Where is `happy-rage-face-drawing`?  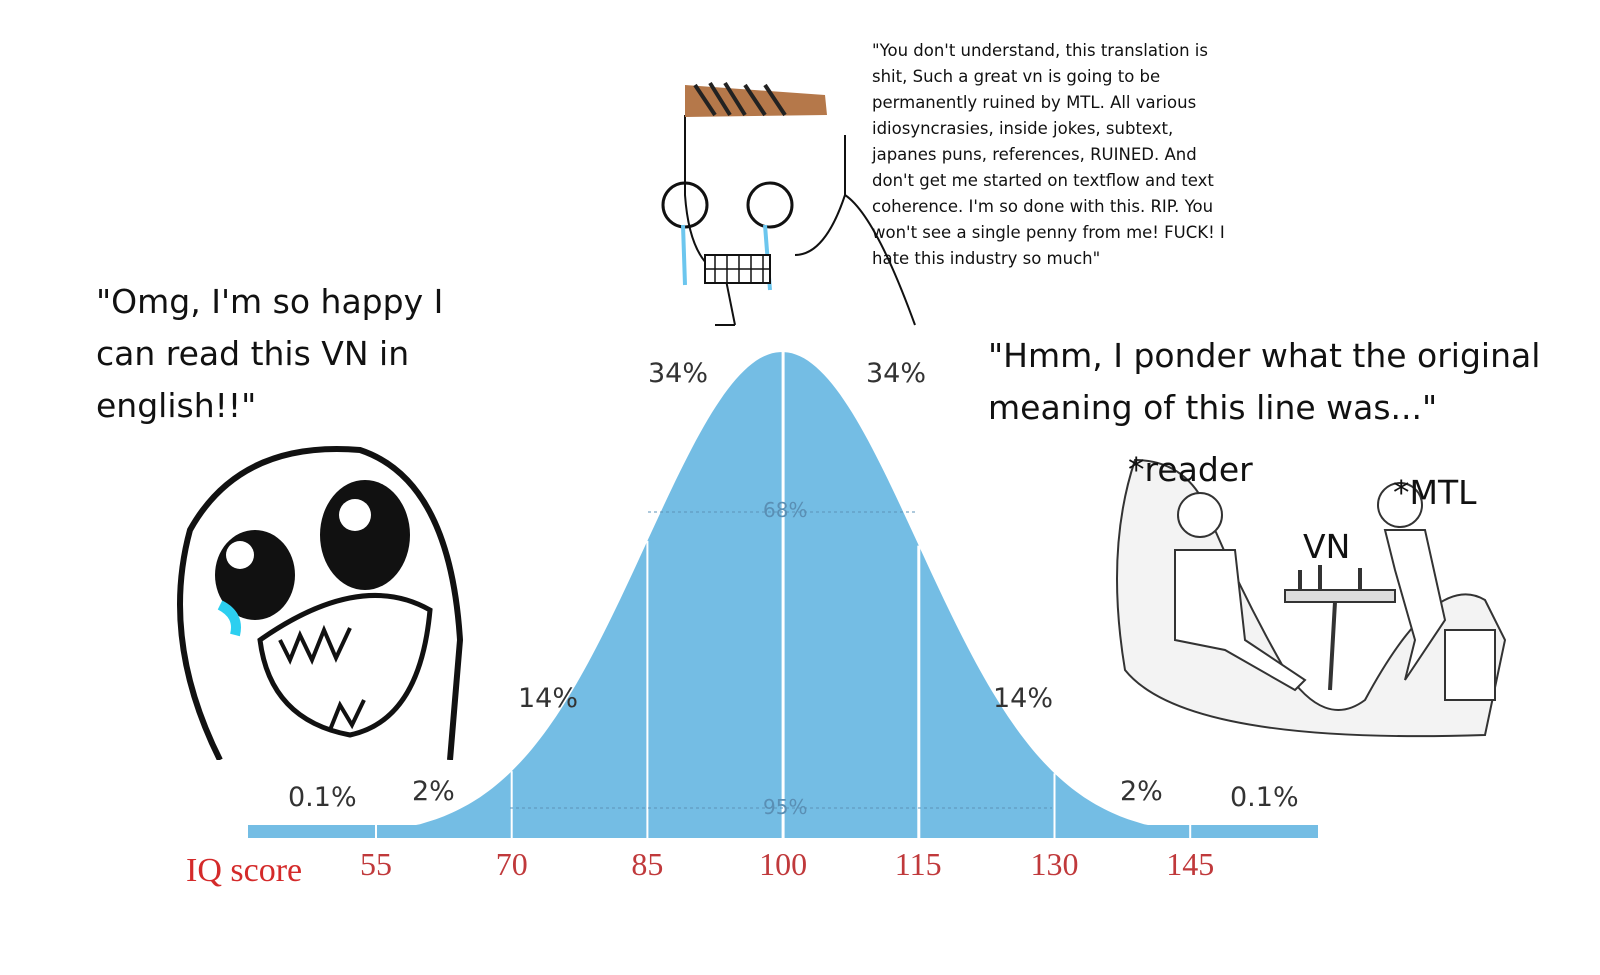
happy-rage-face-drawing is located at coordinates (320, 603).